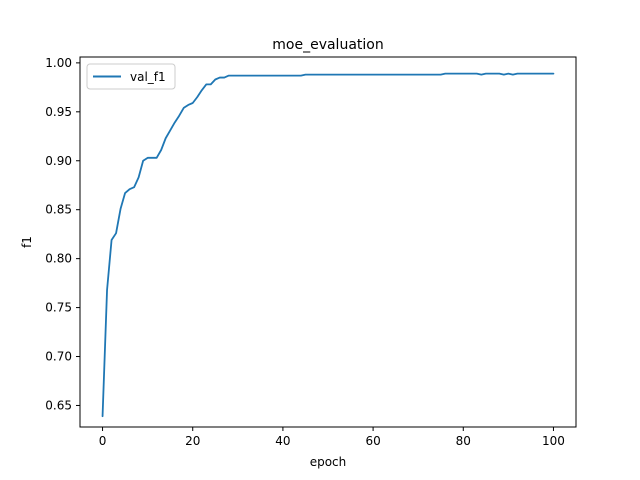  What do you see at coordinates (58, 210) in the screenshot?
I see `y-tick-label: 0.85` at bounding box center [58, 210].